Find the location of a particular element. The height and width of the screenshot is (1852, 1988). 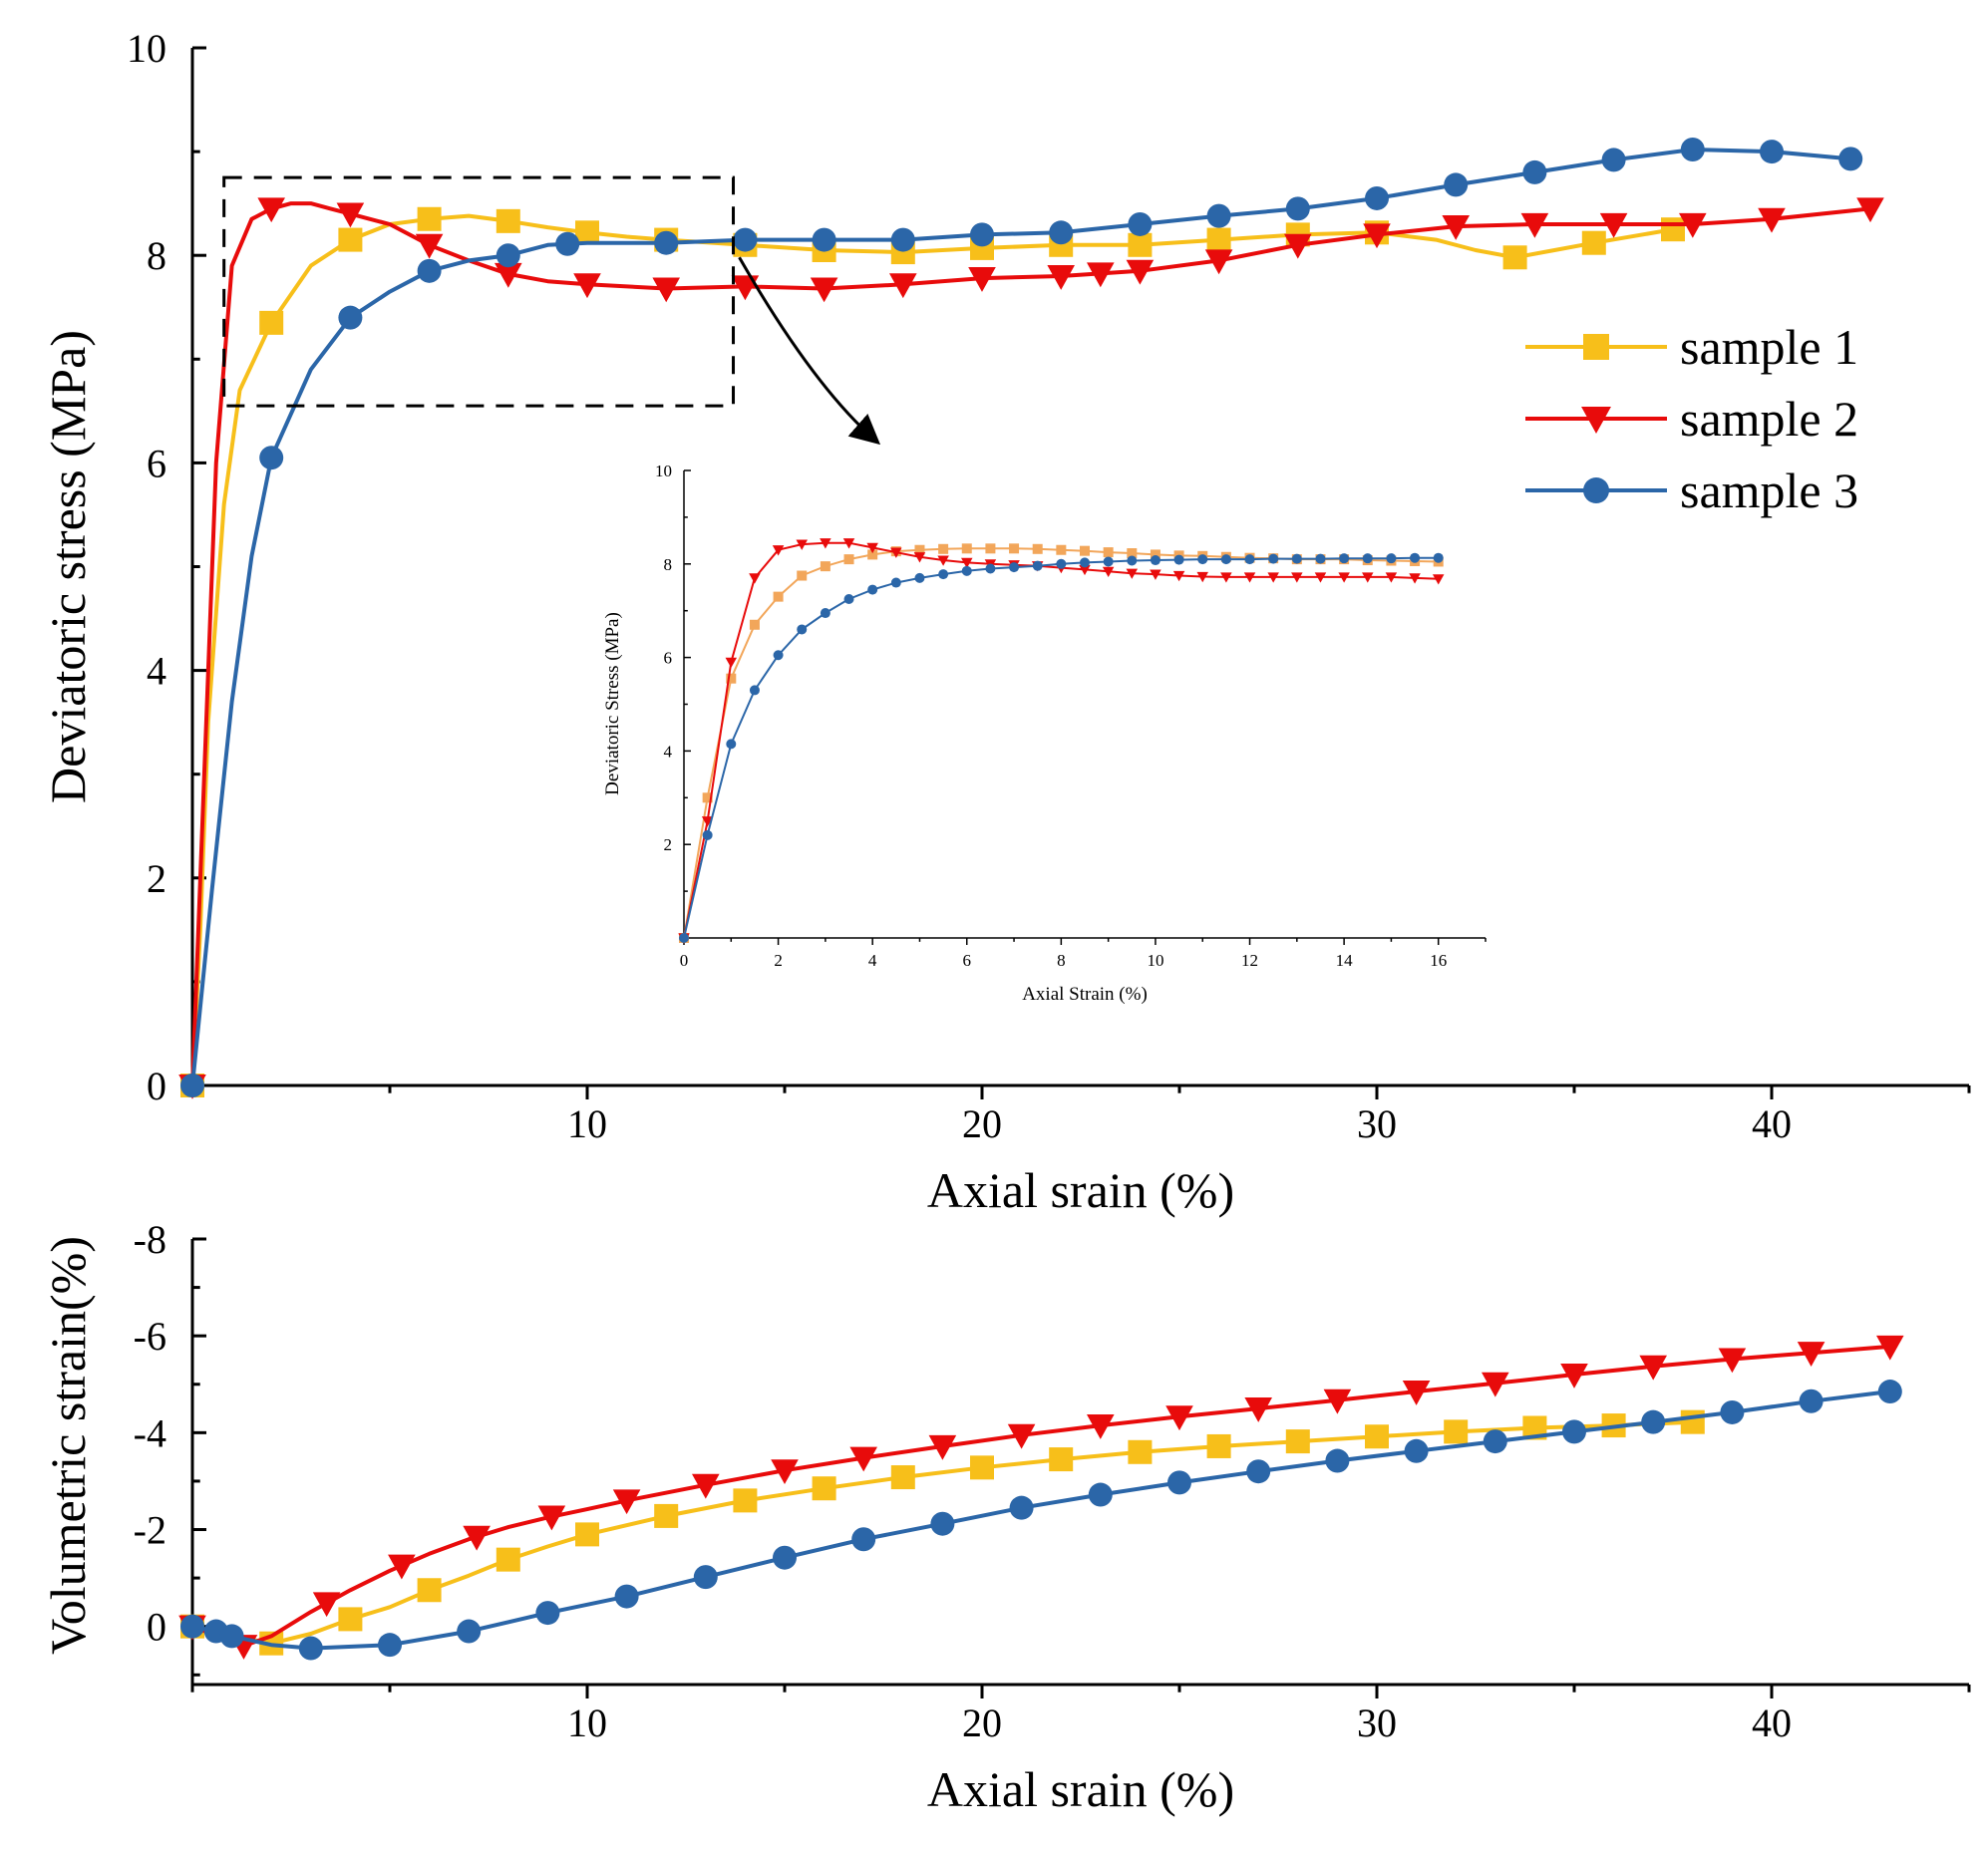

inset-y-axis-title: Deviatoric Stress (MPa) is located at coordinates (612, 703).